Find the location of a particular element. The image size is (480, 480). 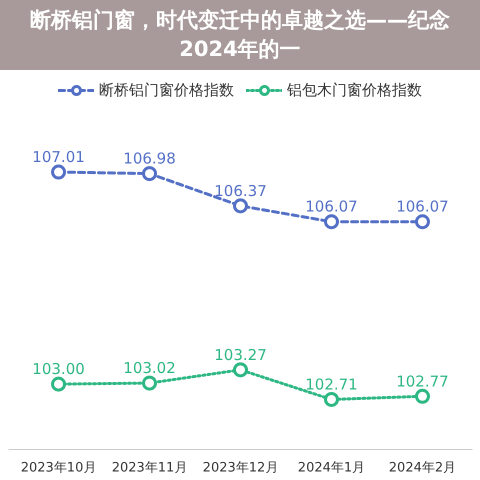

data-label: 103.00 is located at coordinates (58, 369).